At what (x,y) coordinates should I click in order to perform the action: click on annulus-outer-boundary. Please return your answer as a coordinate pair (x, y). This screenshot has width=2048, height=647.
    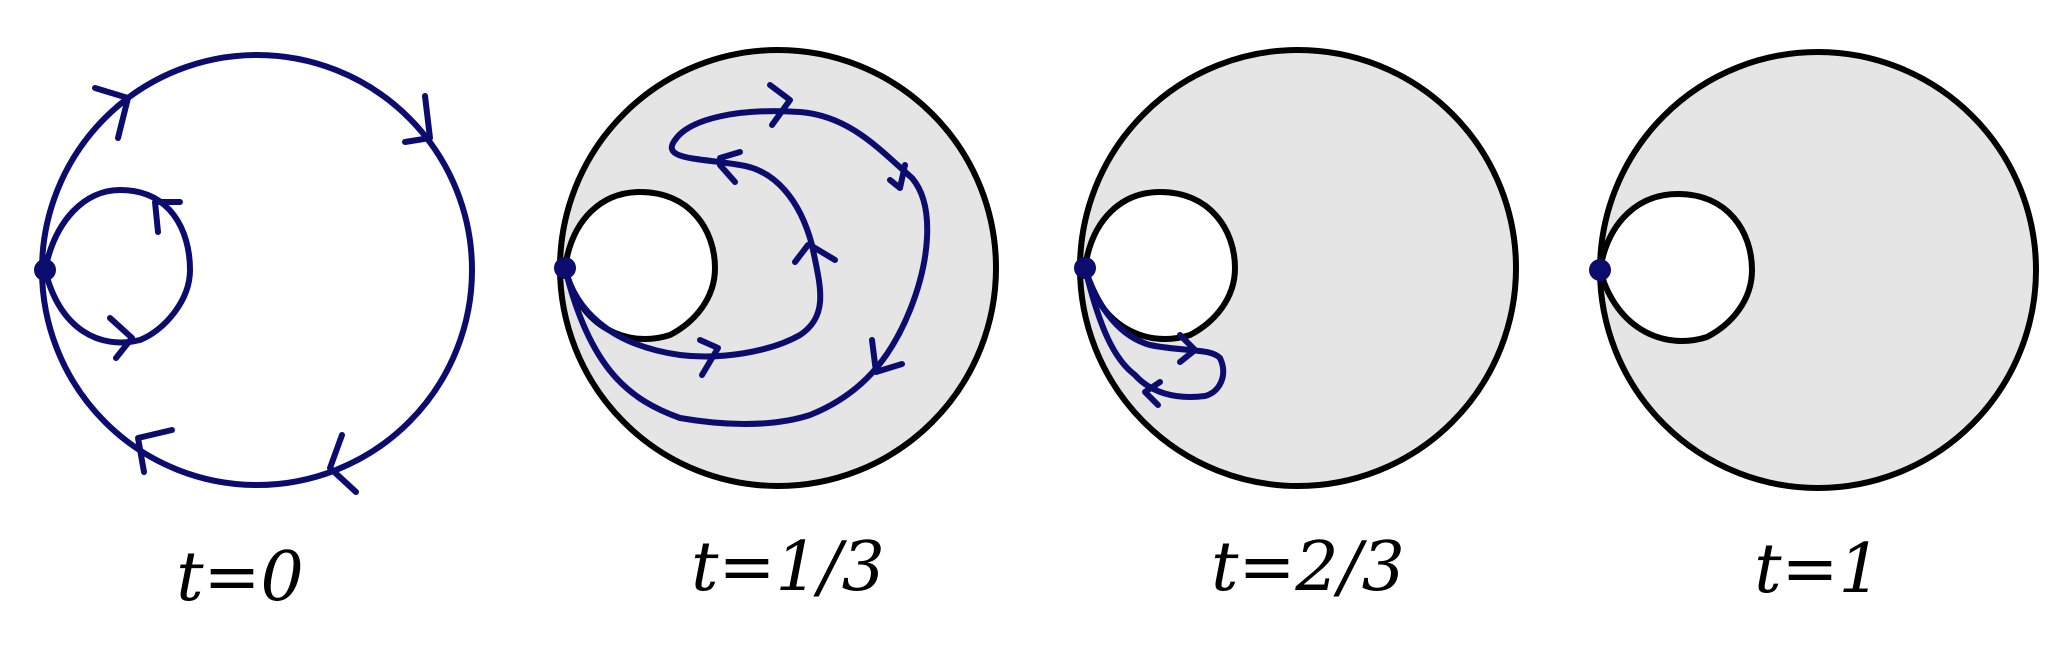
    Looking at the image, I should click on (257, 270).